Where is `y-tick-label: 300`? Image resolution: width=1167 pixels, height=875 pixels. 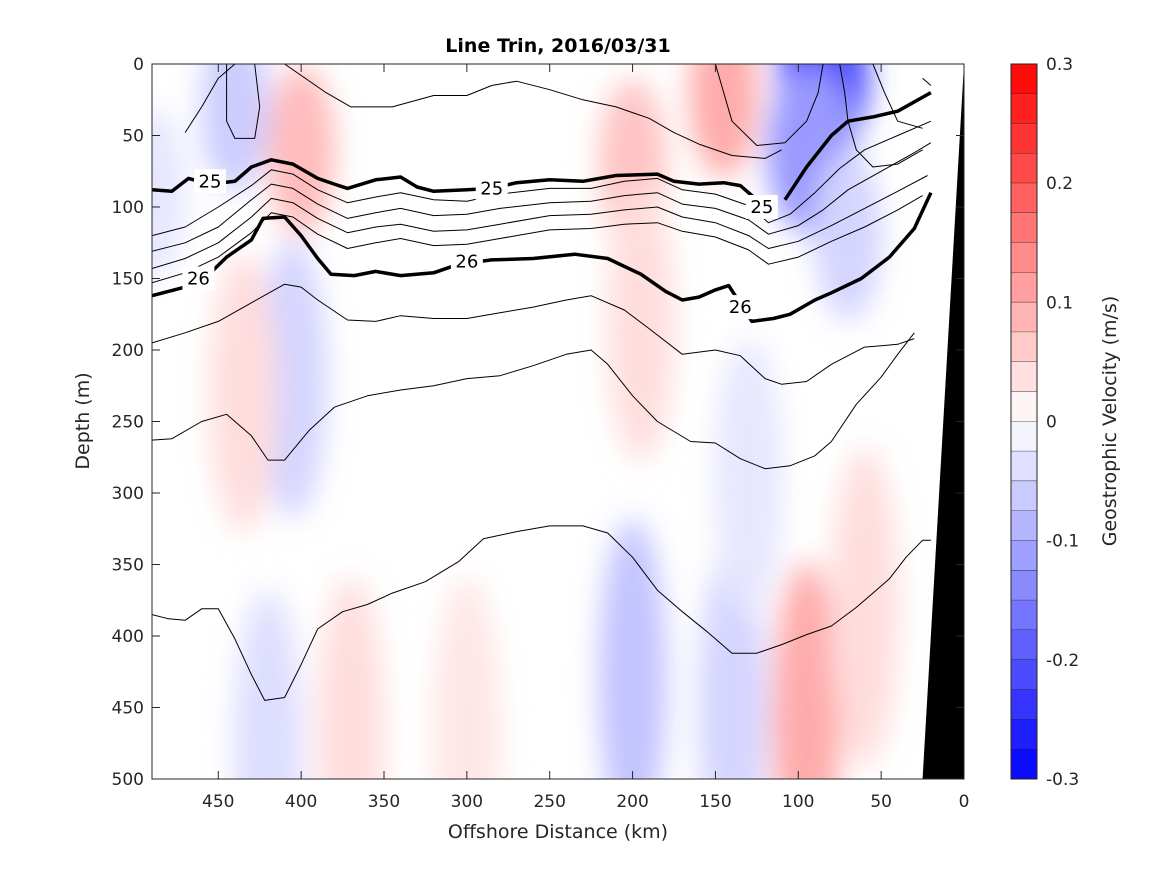
y-tick-label: 300 is located at coordinates (128, 494).